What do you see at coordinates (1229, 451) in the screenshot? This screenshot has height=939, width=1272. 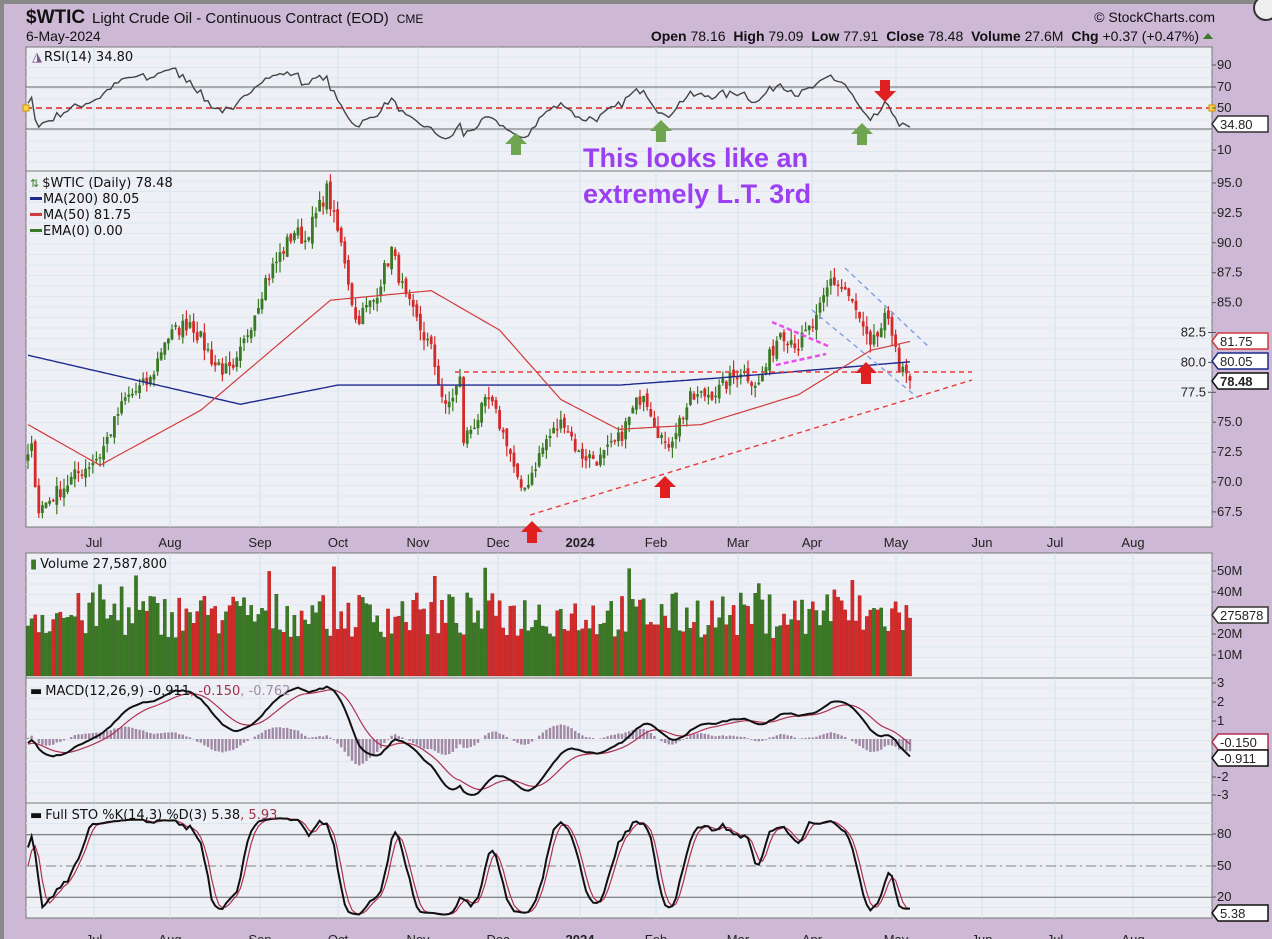 I see `price-axis-label: 72.5` at bounding box center [1229, 451].